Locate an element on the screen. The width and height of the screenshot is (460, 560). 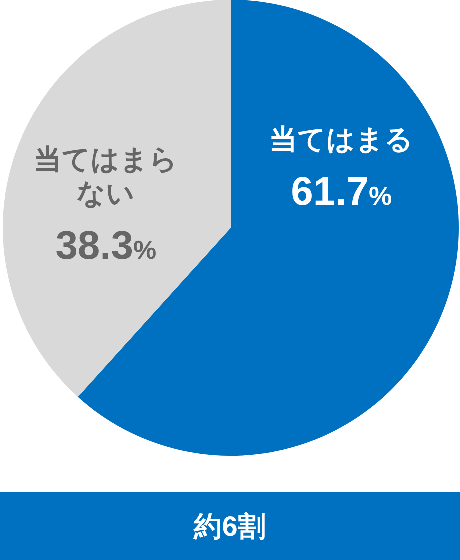
data-label: 61.7% is located at coordinates (341, 192).